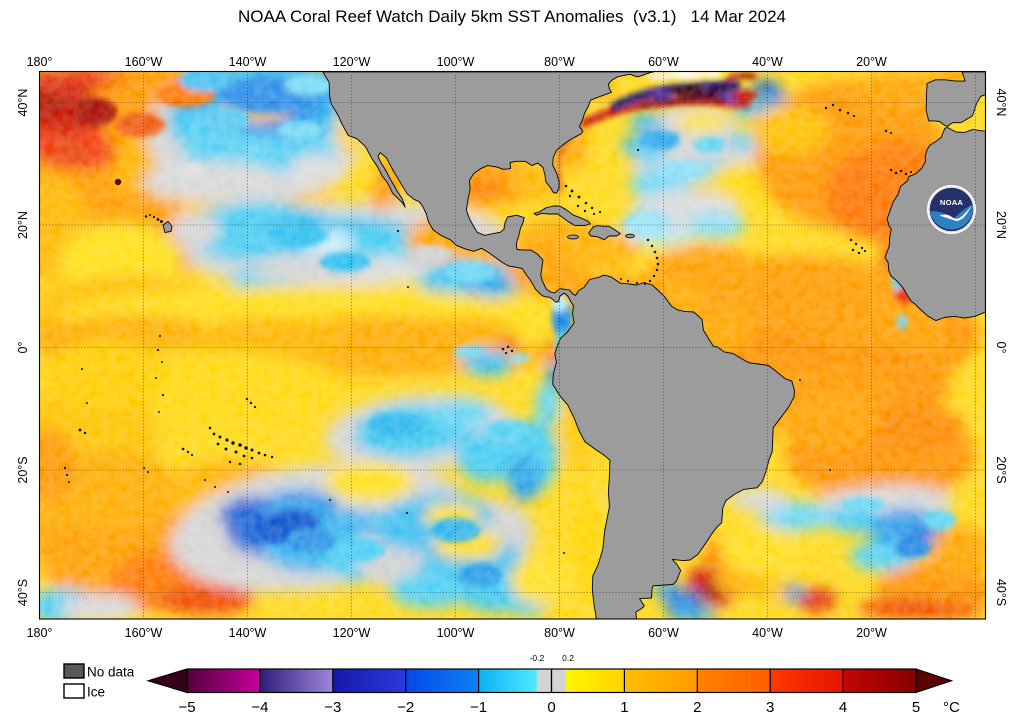 This screenshot has height=720, width=1024. Describe the element at coordinates (843, 707) in the screenshot. I see `svg-text: 4` at that location.